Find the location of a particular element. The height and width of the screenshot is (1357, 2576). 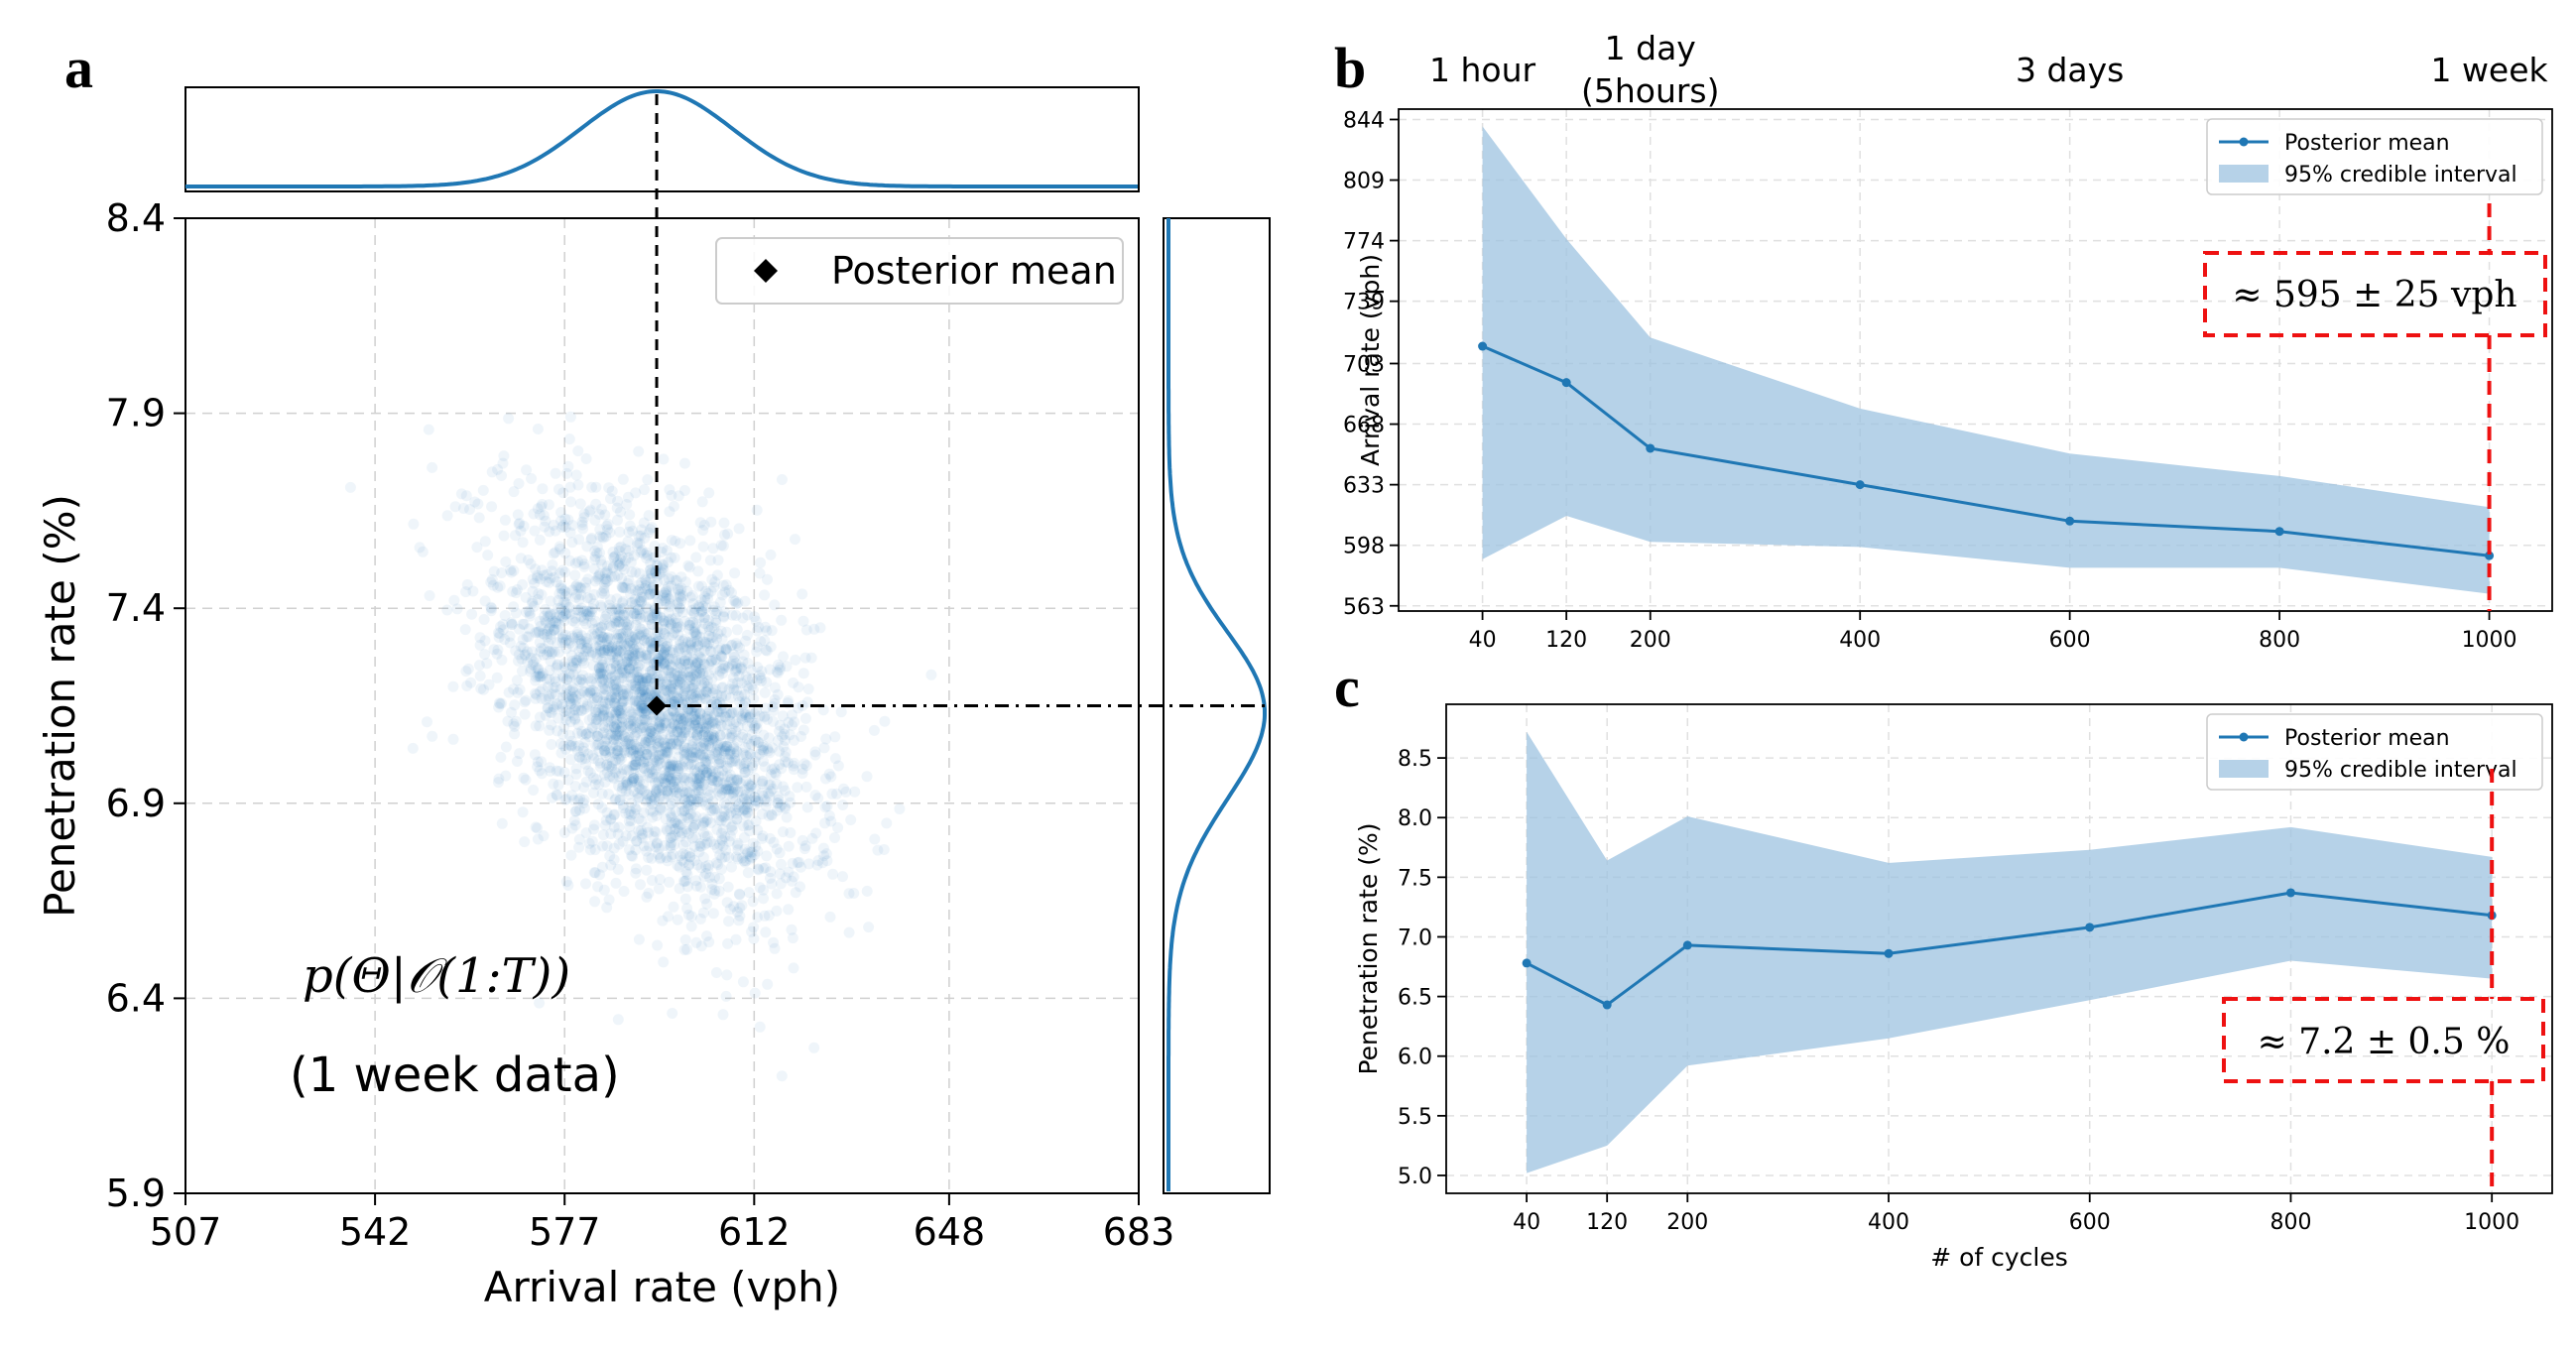

time-label: (5hours) is located at coordinates (1650, 90).